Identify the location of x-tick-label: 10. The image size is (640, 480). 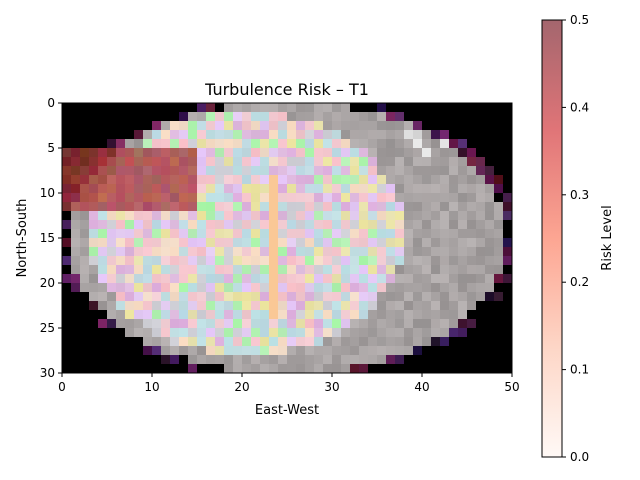
(151, 387).